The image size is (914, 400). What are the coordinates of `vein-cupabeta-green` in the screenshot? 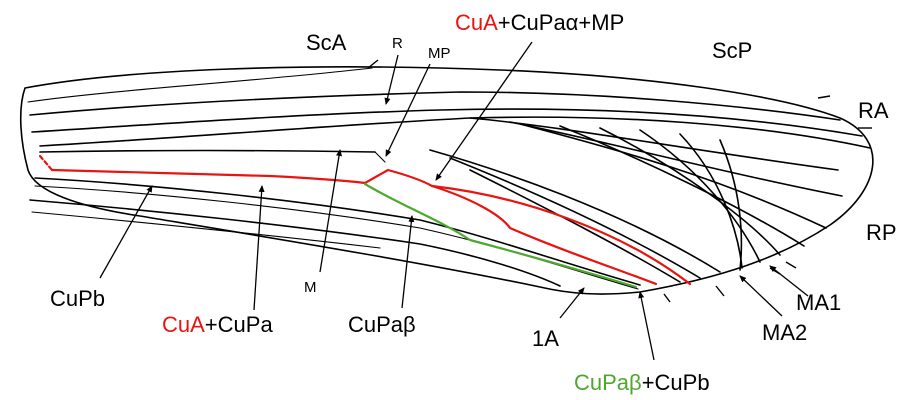 It's located at (500, 235).